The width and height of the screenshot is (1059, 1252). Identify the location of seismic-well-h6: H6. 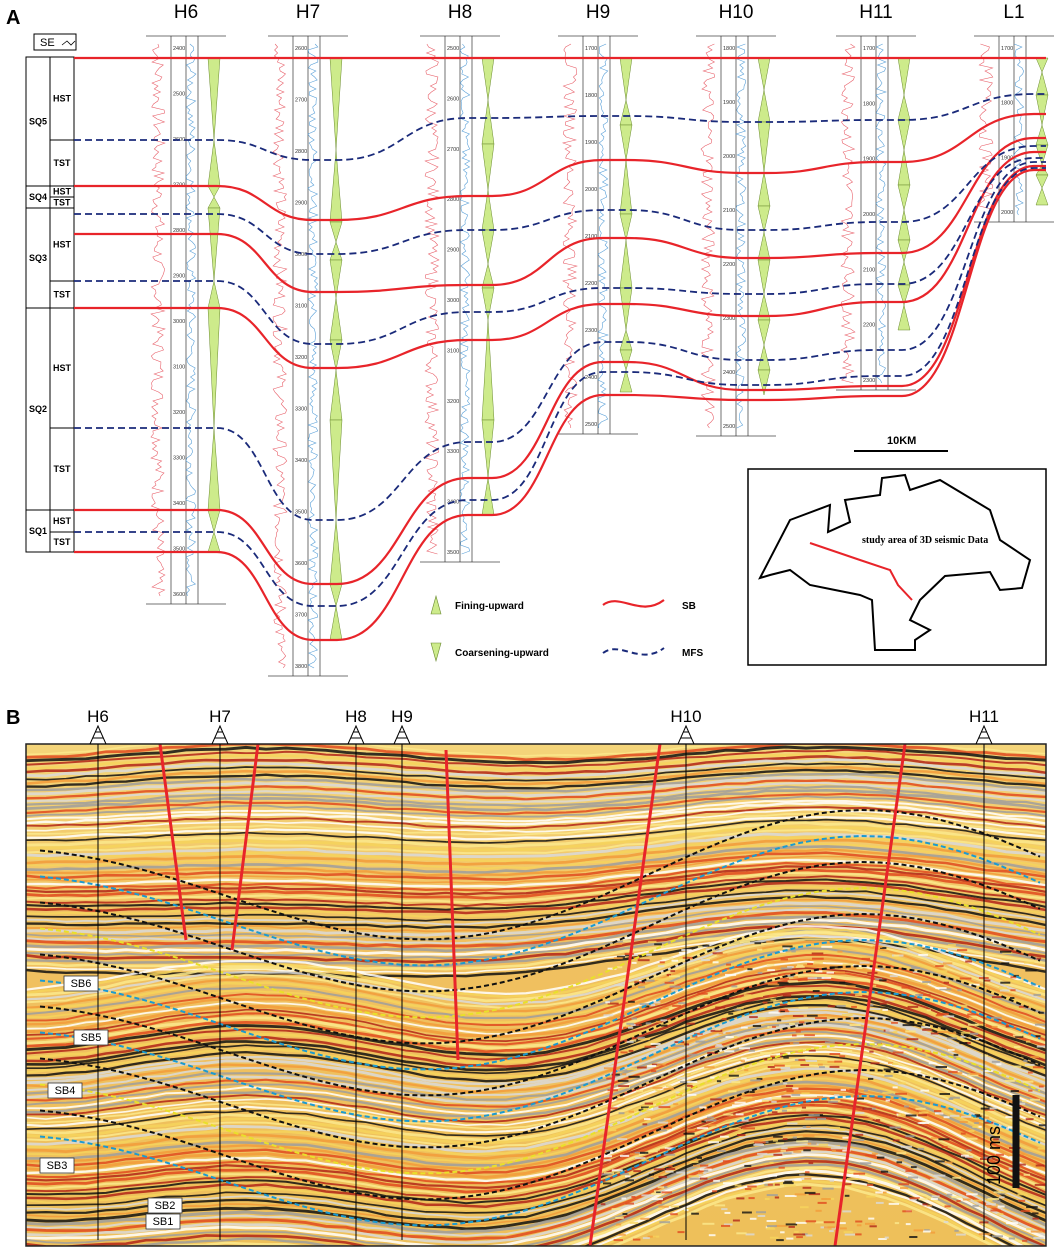
(98, 973).